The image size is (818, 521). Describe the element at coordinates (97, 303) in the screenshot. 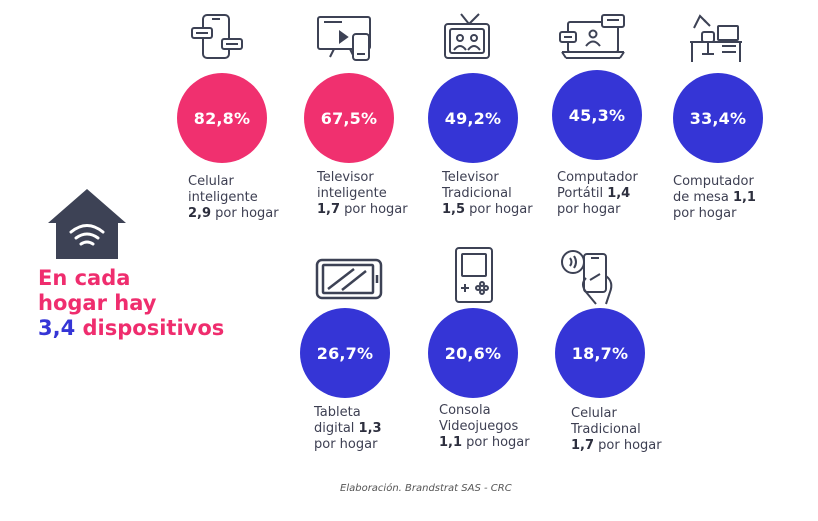

I see `headline-line-2: hogar hay` at that location.